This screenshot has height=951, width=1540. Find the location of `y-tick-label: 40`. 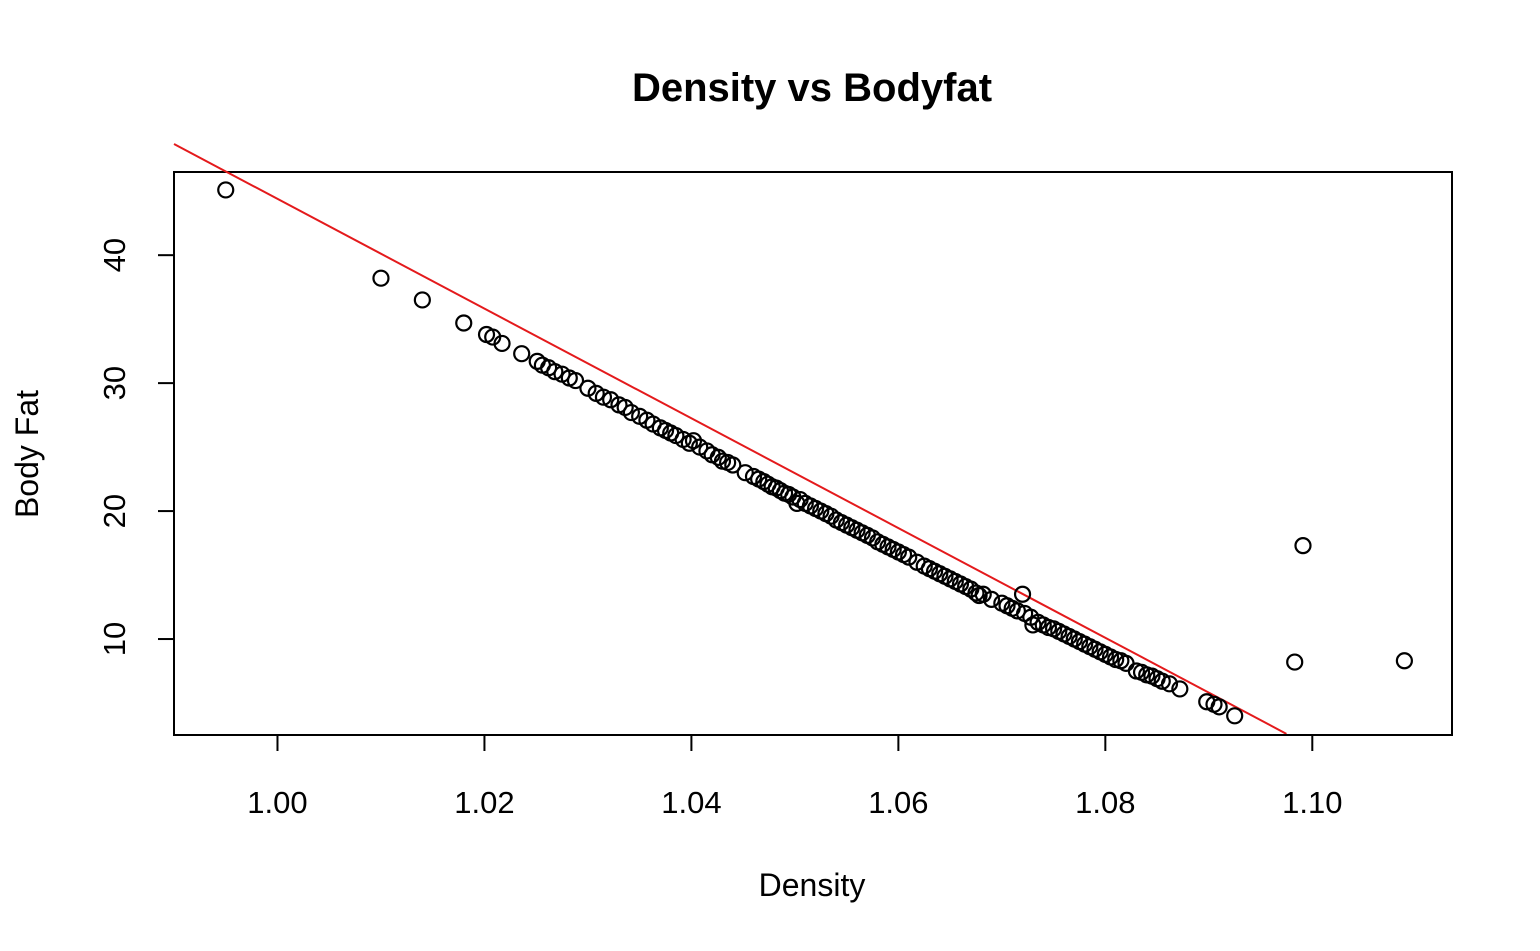

y-tick-label: 40 is located at coordinates (114, 255).